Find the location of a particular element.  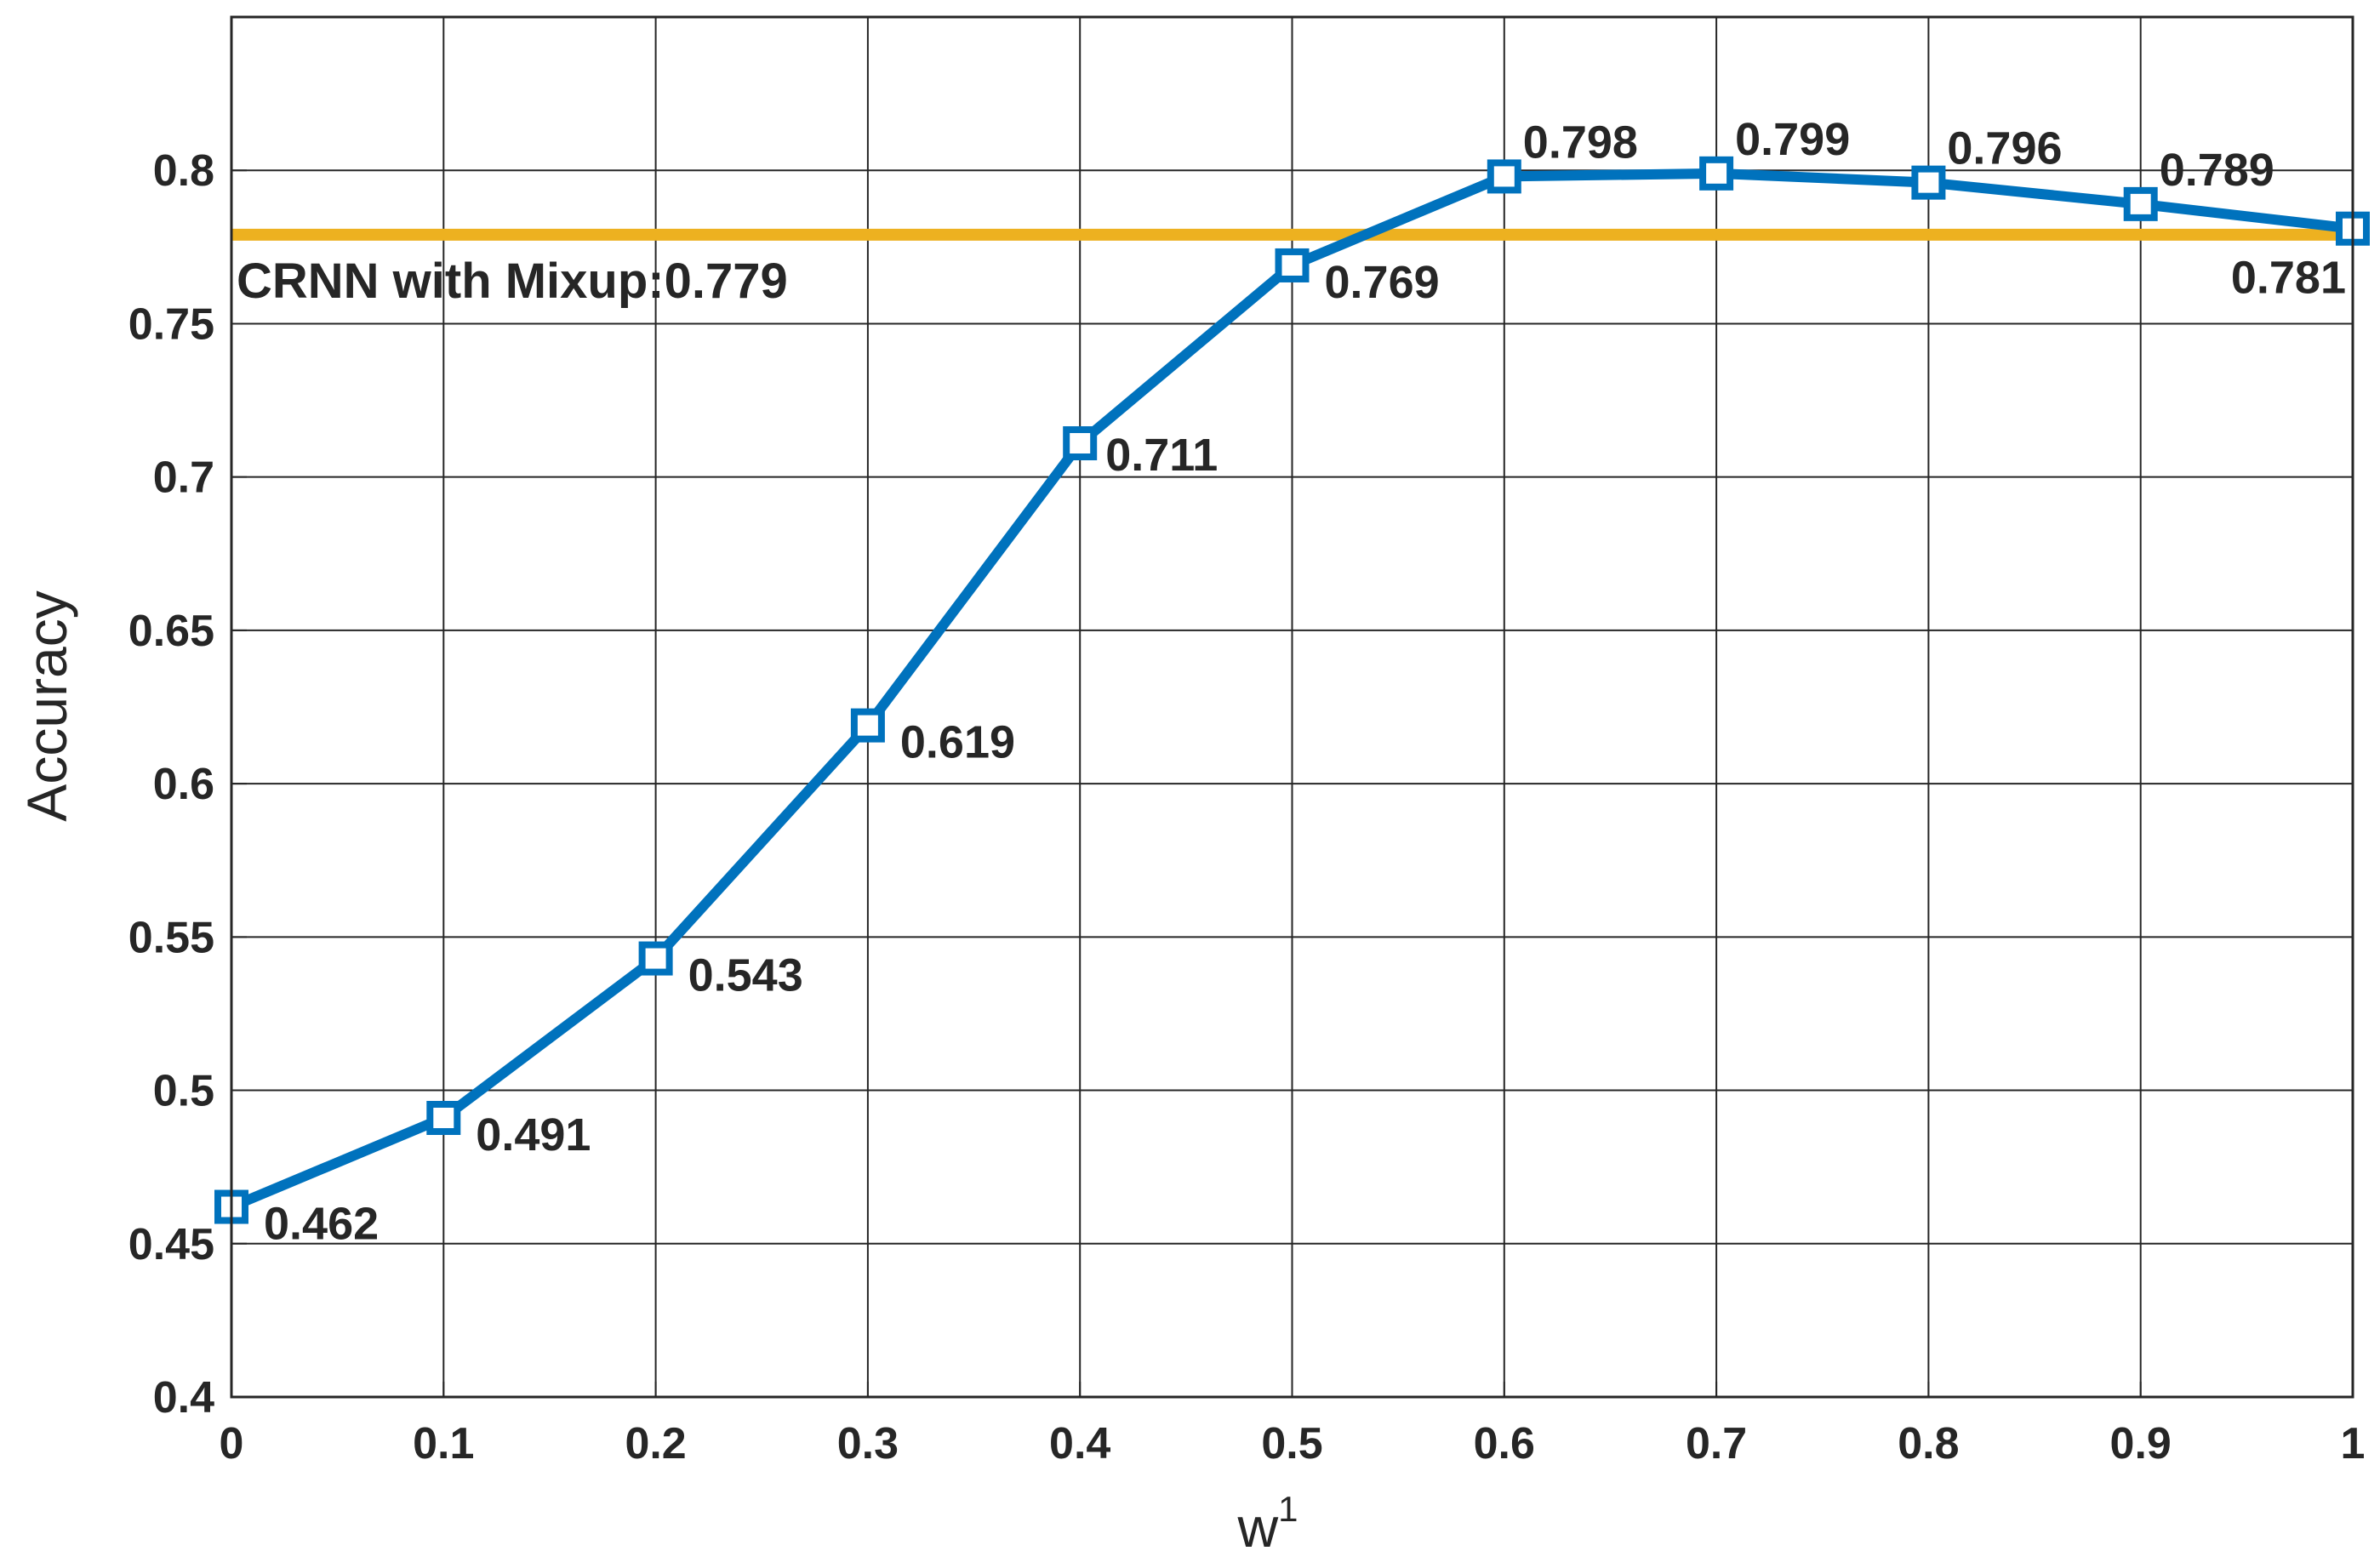

x-tick-label: 0.6 is located at coordinates (1504, 1443).